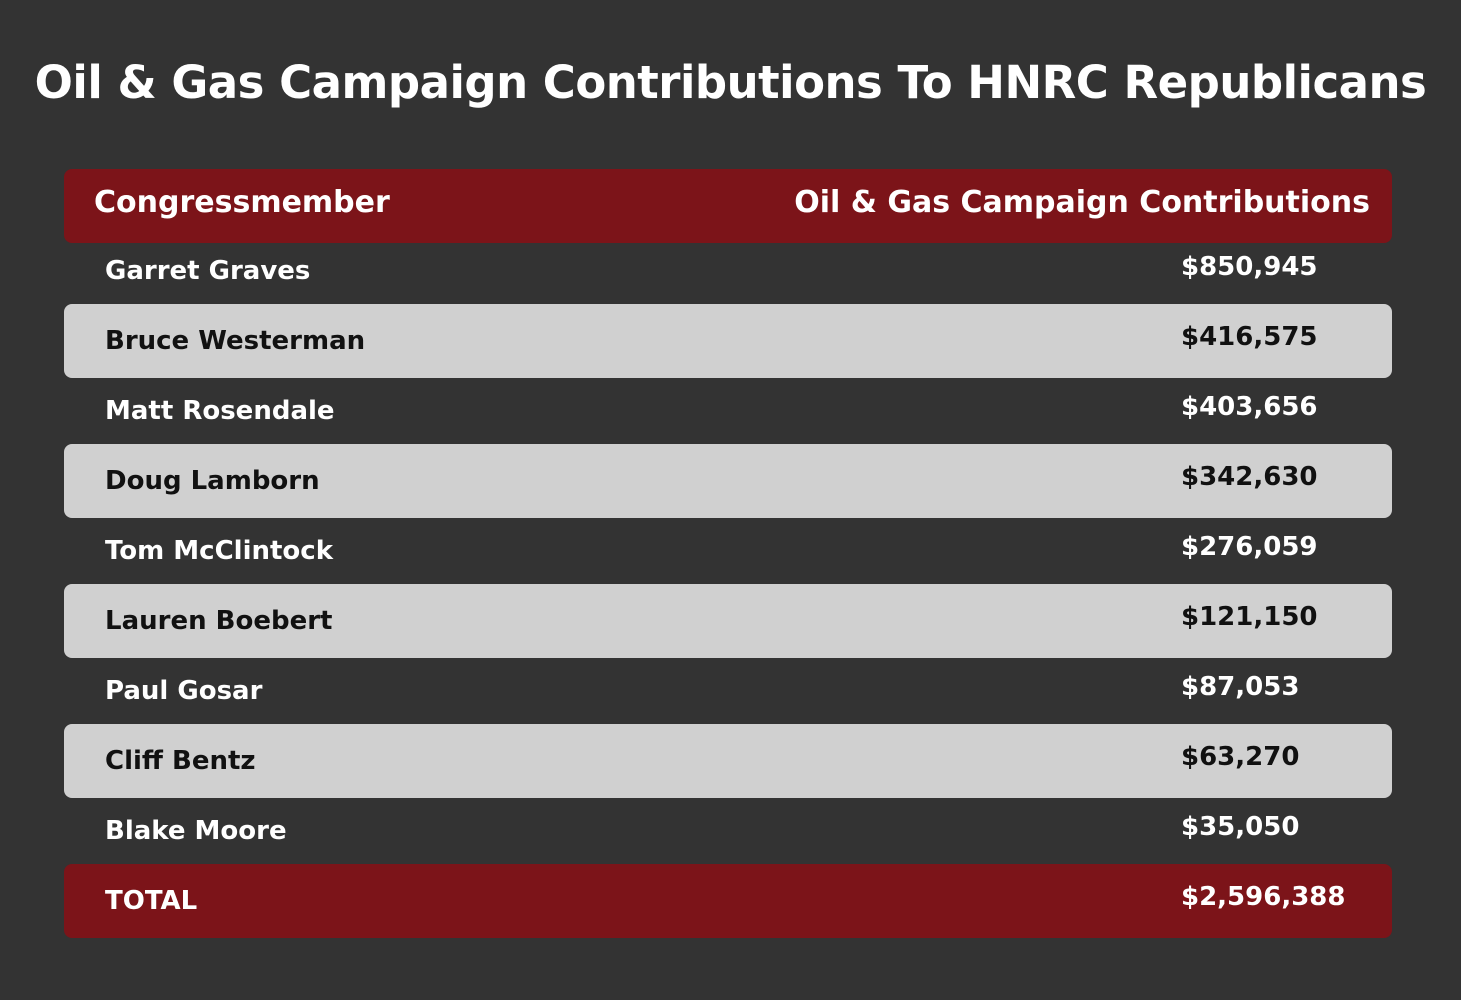 This screenshot has width=1461, height=1000. What do you see at coordinates (728, 481) in the screenshot?
I see `table-row: Doug Lamborn $342,630` at bounding box center [728, 481].